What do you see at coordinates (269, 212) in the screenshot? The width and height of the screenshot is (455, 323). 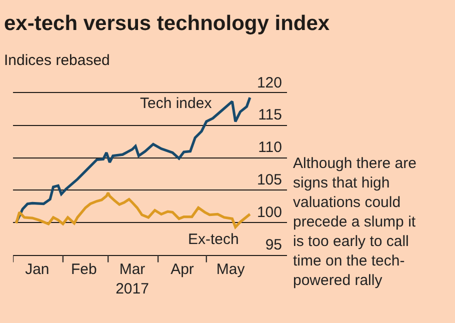 I see `y-tick-label: 100` at bounding box center [269, 212].